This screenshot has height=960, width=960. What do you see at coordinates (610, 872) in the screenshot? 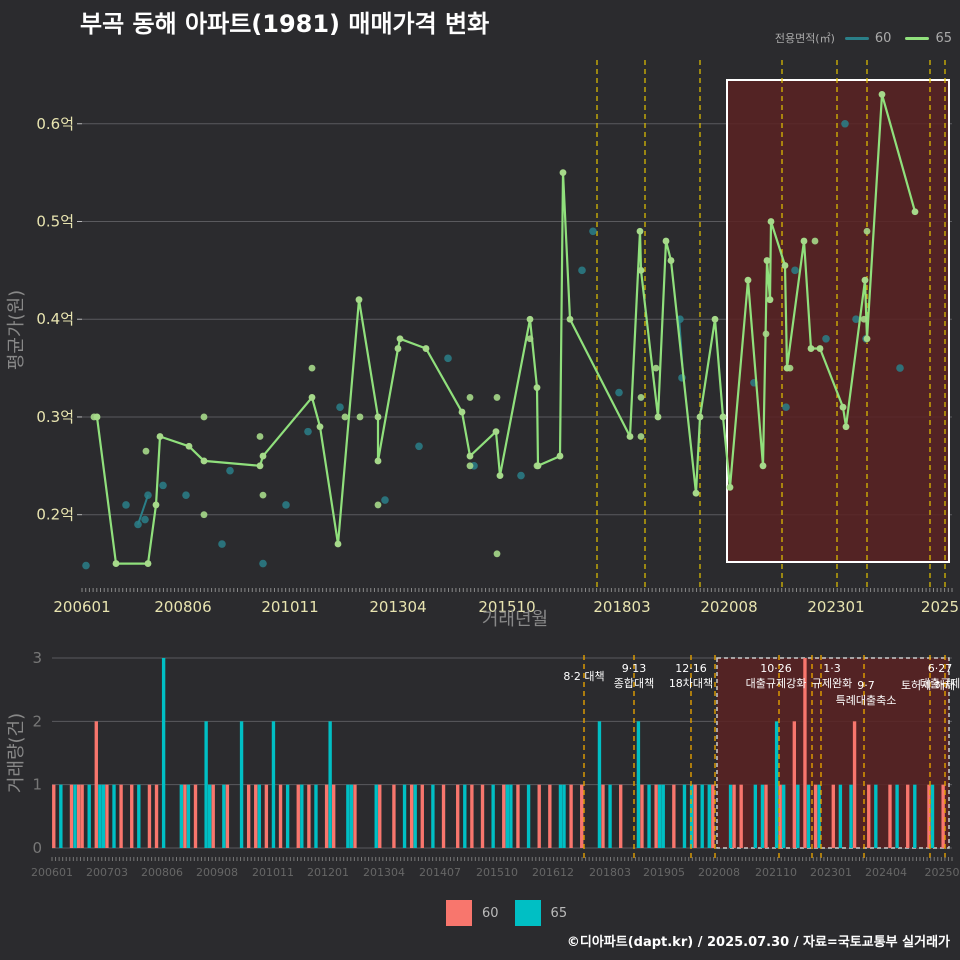
I see `bar-x-tick-label: 201803` at bounding box center [610, 872].